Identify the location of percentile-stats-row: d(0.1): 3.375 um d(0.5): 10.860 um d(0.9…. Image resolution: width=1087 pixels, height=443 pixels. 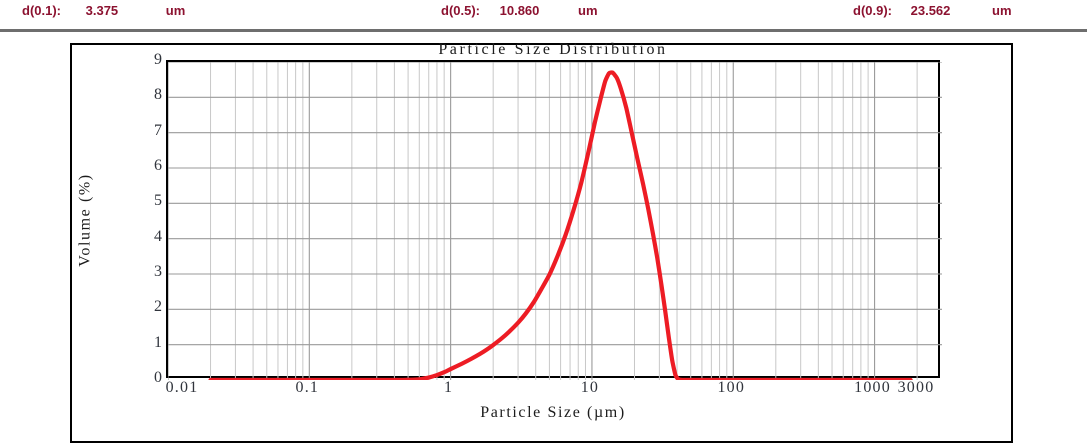
(543, 14).